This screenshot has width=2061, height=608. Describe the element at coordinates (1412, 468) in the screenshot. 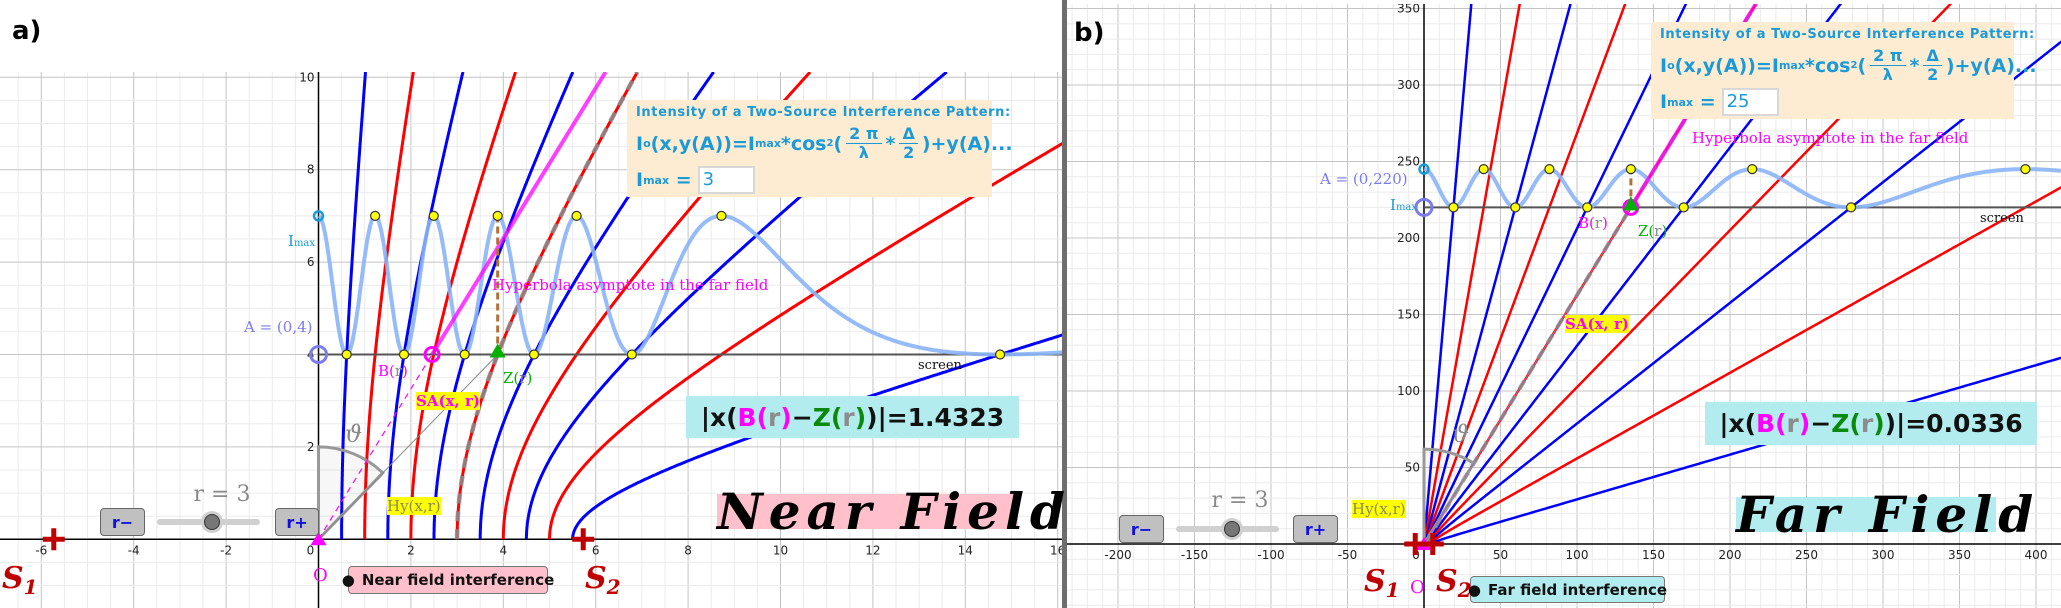

I see `y-tick-label: 50` at that location.